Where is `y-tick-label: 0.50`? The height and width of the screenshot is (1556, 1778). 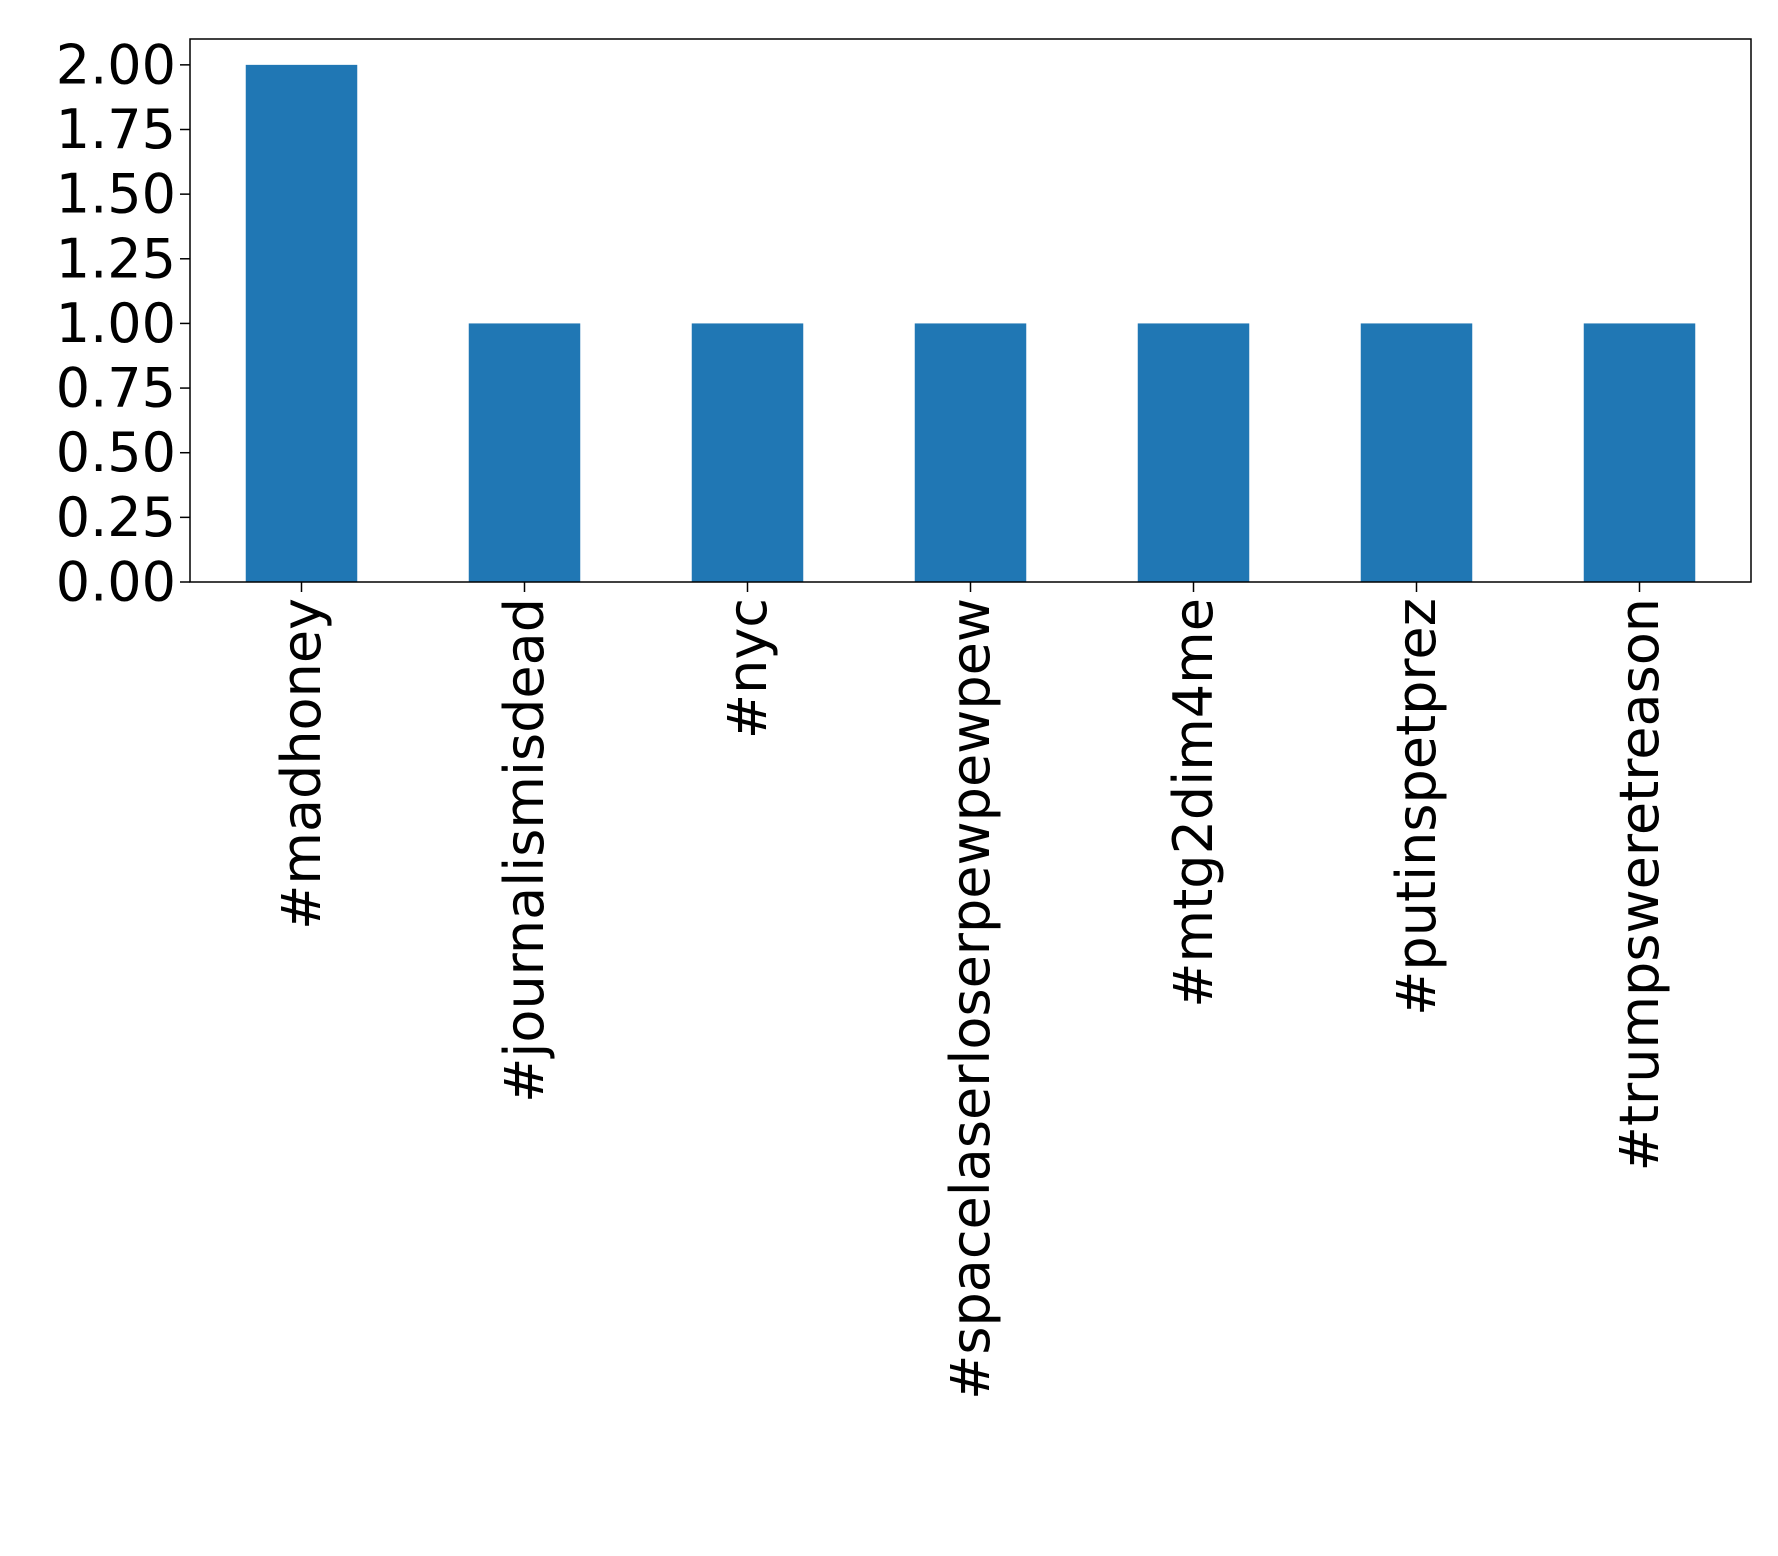
y-tick-label: 0.50 is located at coordinates (116, 452).